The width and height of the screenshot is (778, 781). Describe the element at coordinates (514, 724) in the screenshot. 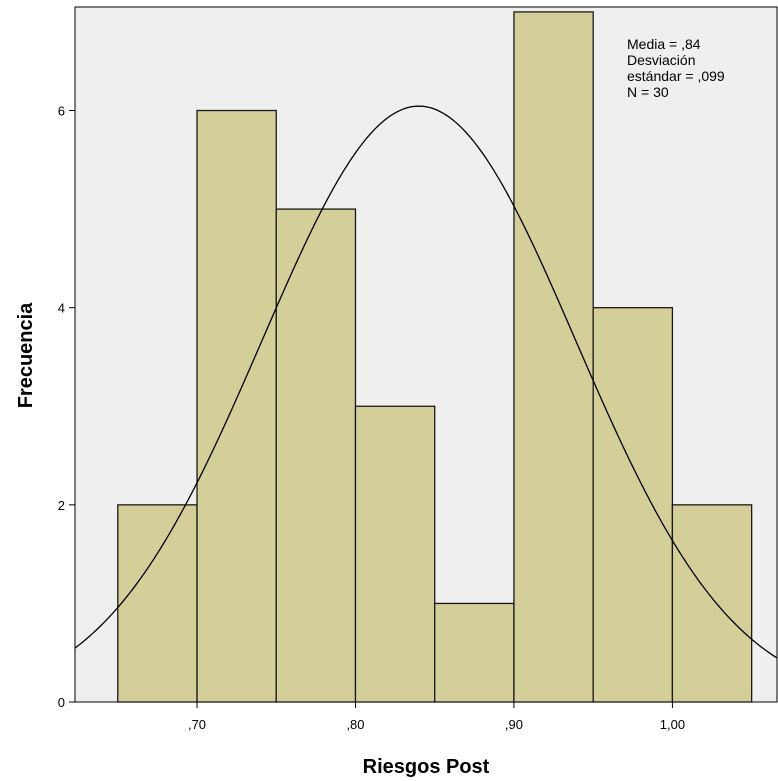

I see `x-tick-label: ,90` at that location.